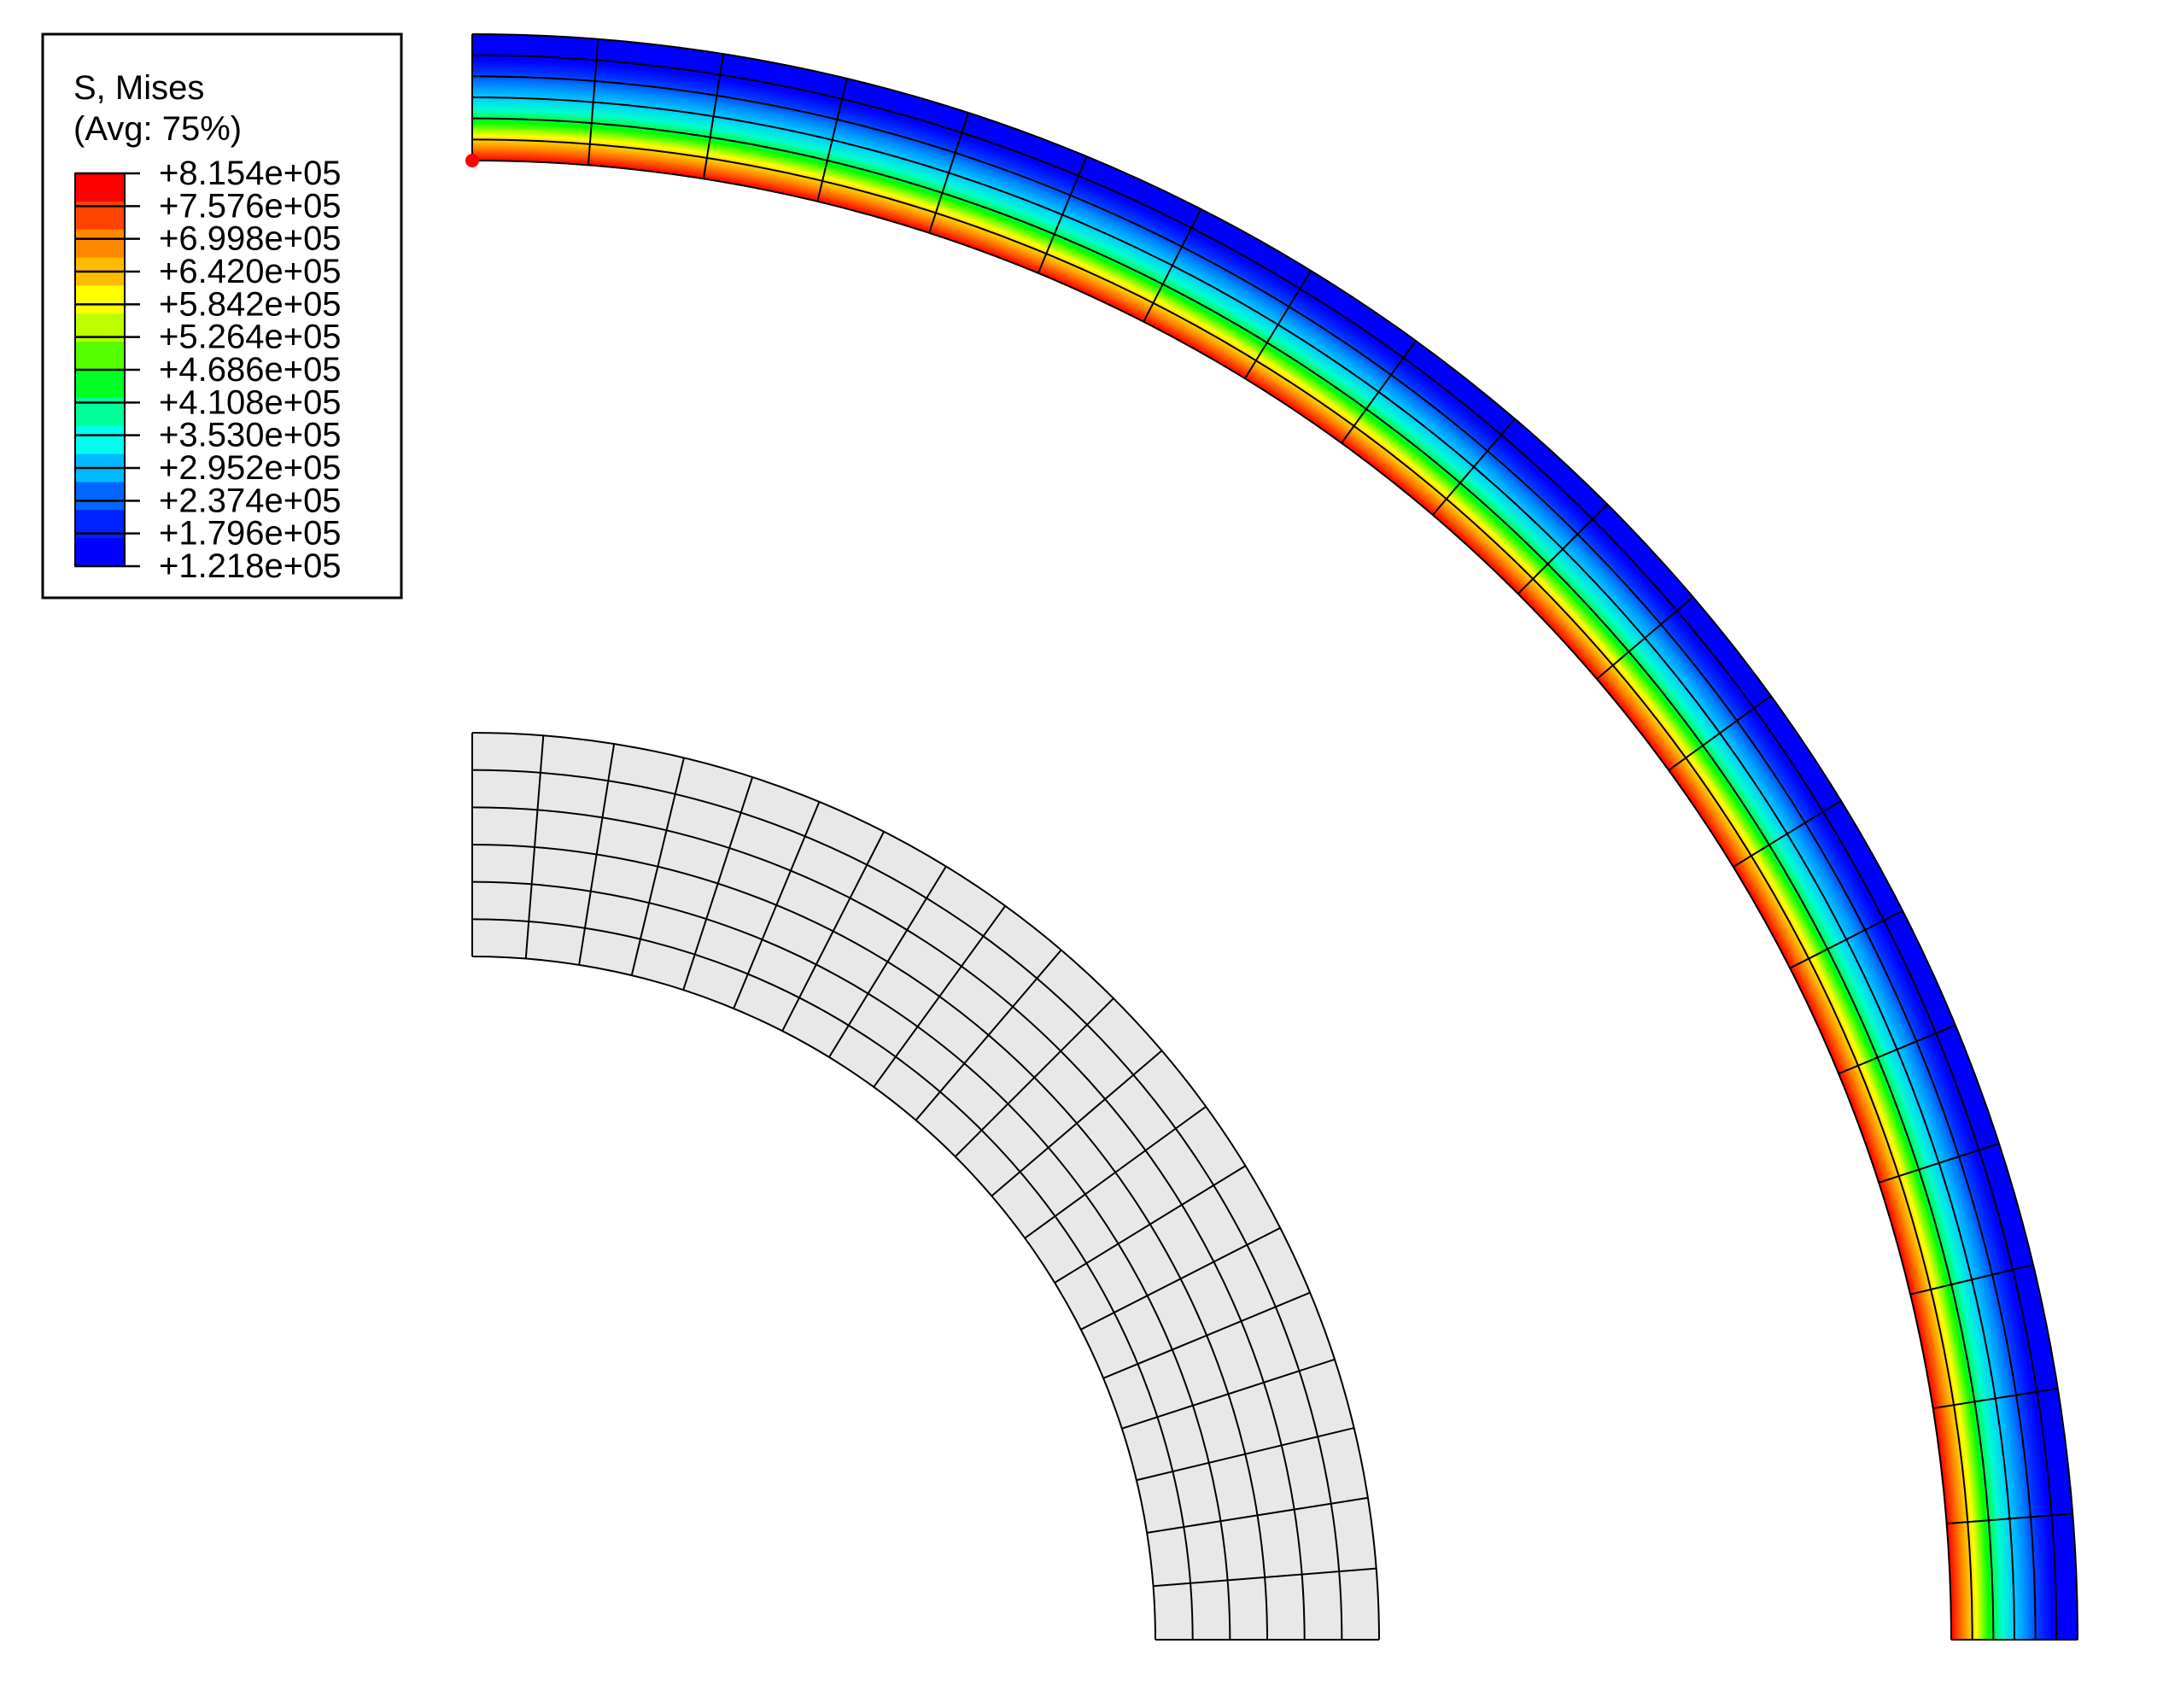 The image size is (2163, 1708). What do you see at coordinates (250, 173) in the screenshot?
I see `legend-value-label: +8.154e+05` at bounding box center [250, 173].